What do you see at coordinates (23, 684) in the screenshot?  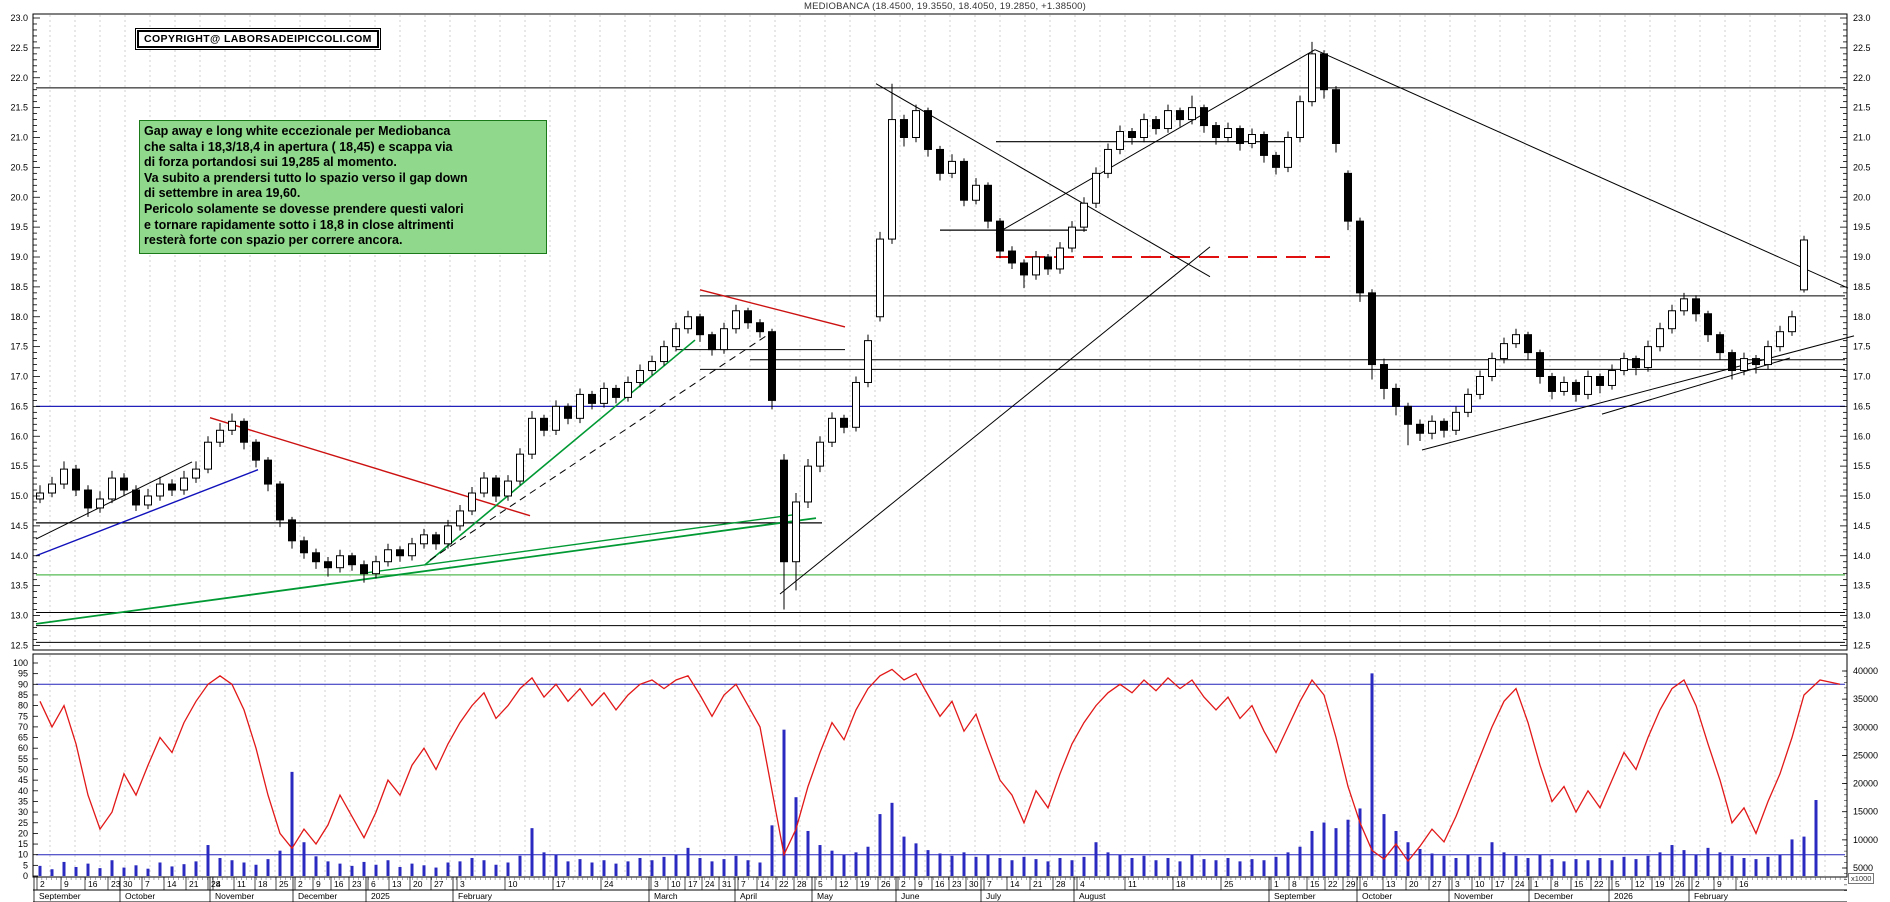 I see `svg-text: 90` at bounding box center [23, 684].